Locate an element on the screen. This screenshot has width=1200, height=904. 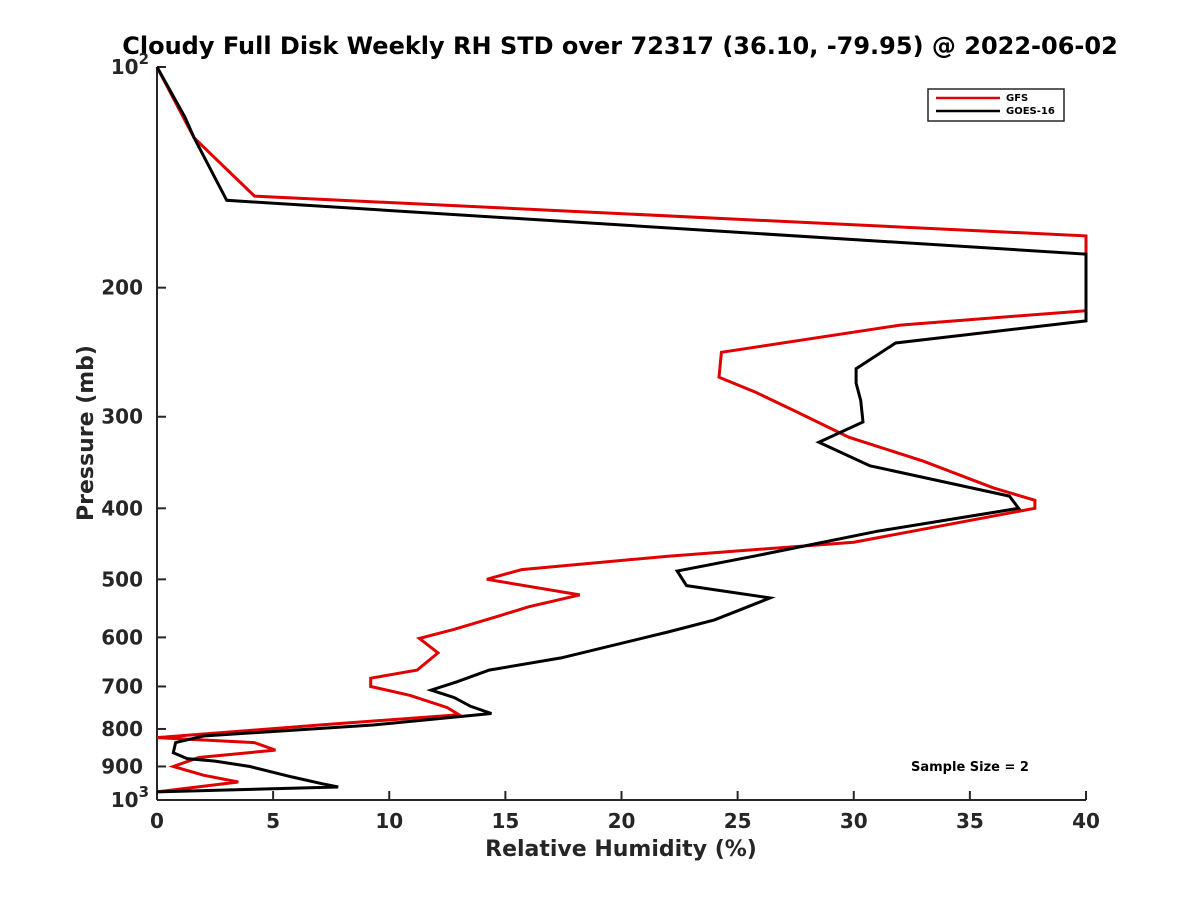
x-tick-label: 5 is located at coordinates (273, 821).